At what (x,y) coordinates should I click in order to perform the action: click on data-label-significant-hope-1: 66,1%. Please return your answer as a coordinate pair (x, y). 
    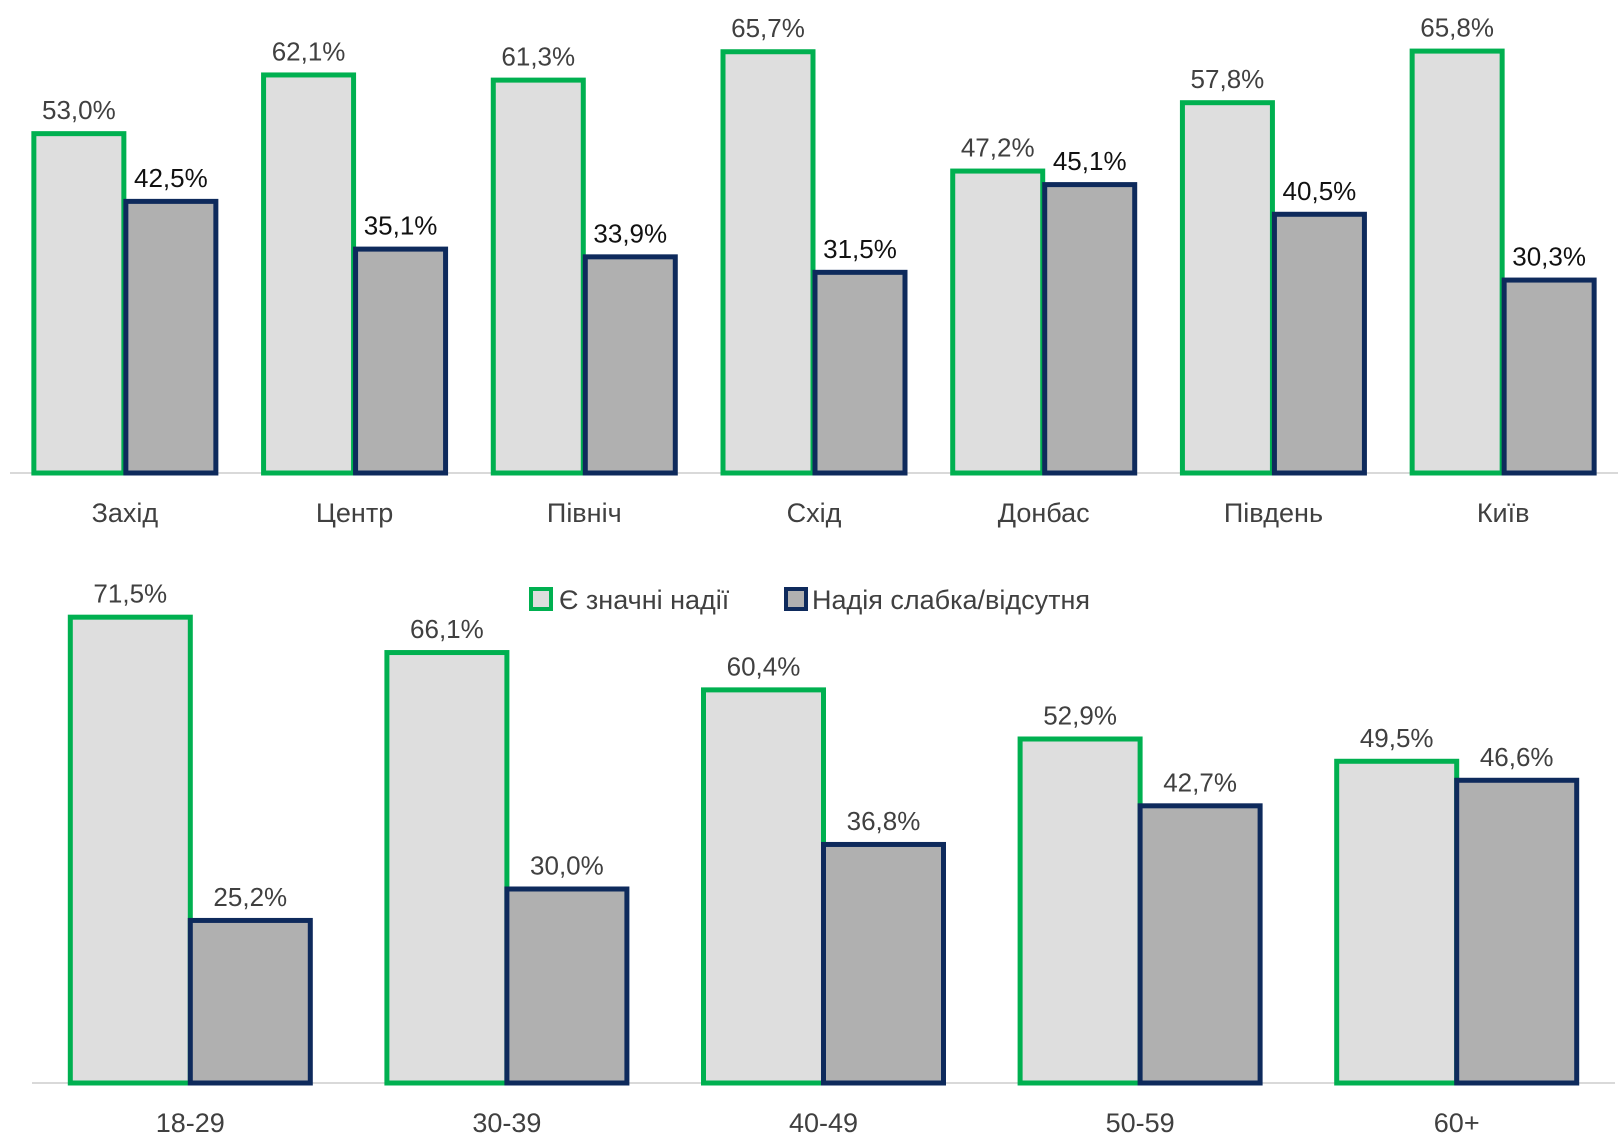
    Looking at the image, I should click on (447, 629).